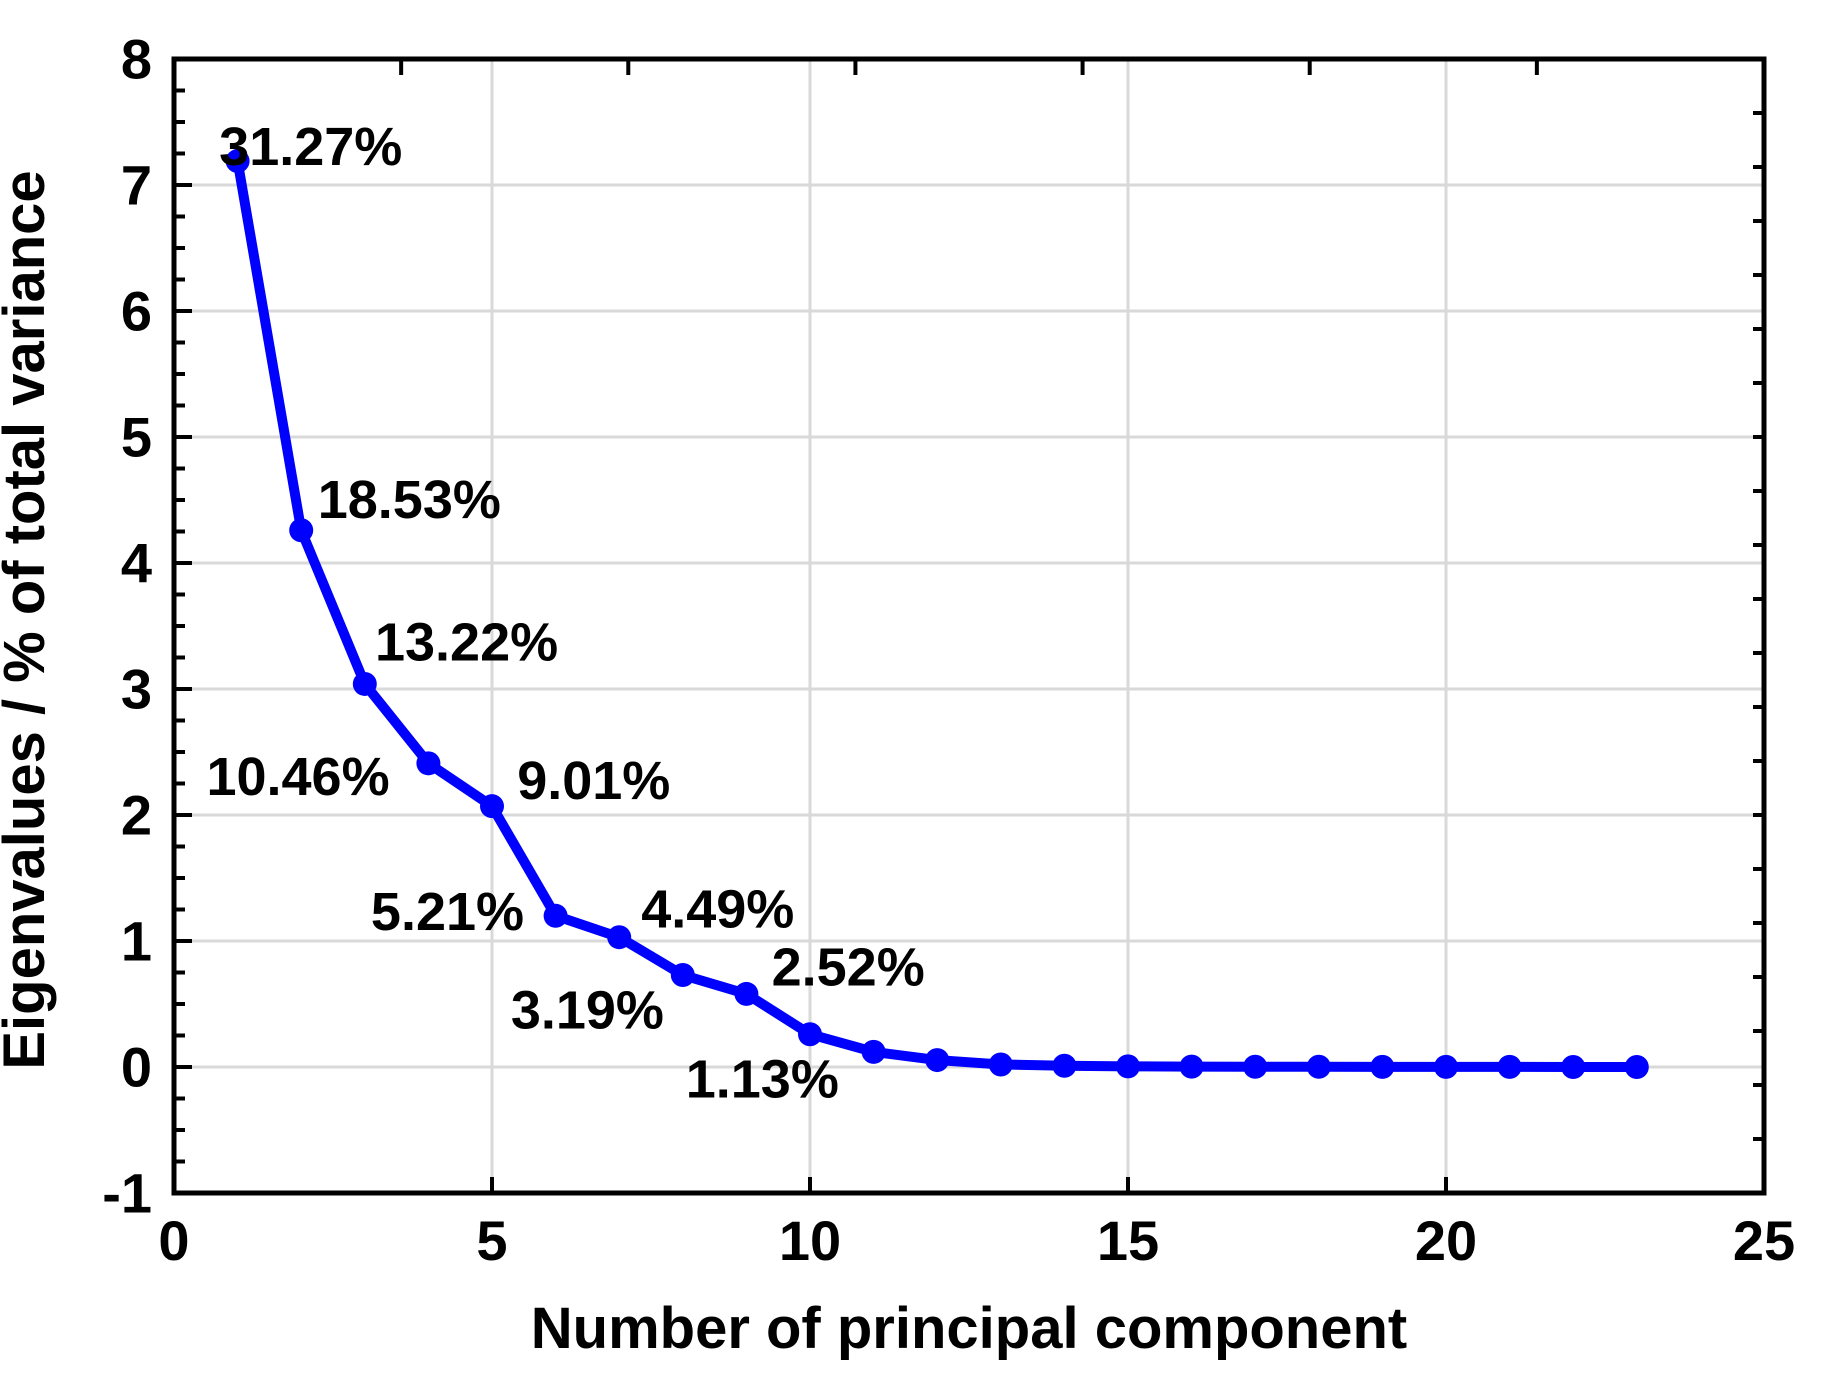  Describe the element at coordinates (593, 781) in the screenshot. I see `percent-label: 9.01%` at that location.